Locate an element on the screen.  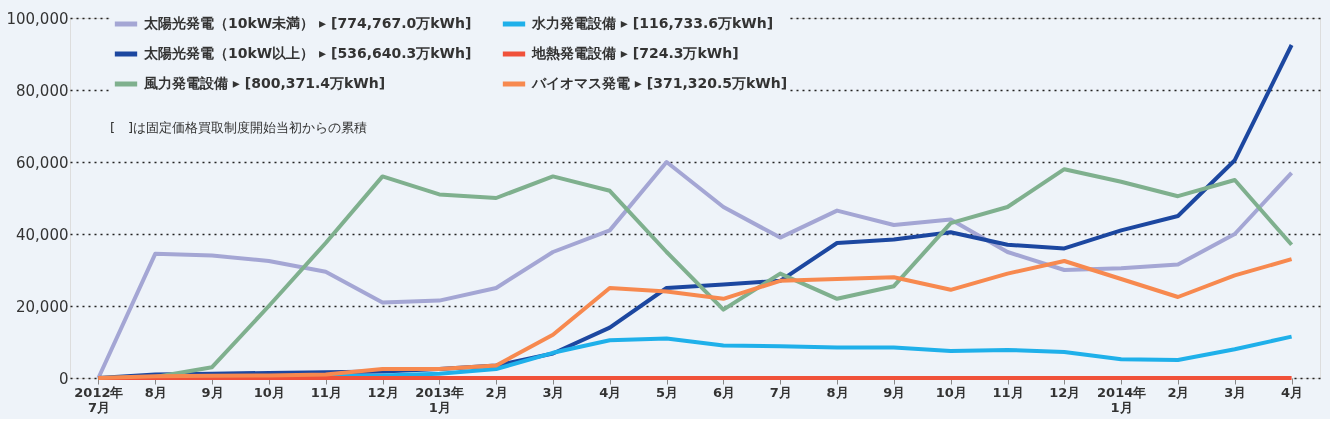
y-tick-label: 0 is located at coordinates (63, 378).